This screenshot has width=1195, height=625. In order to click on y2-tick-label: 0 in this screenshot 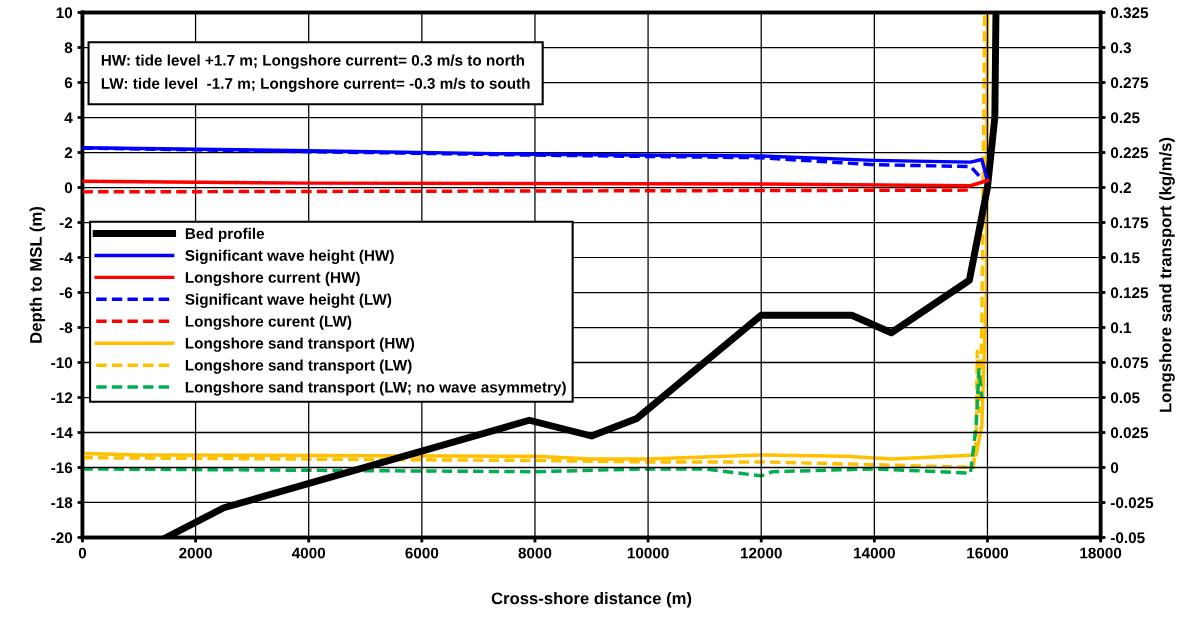, I will do `click(1114, 468)`.